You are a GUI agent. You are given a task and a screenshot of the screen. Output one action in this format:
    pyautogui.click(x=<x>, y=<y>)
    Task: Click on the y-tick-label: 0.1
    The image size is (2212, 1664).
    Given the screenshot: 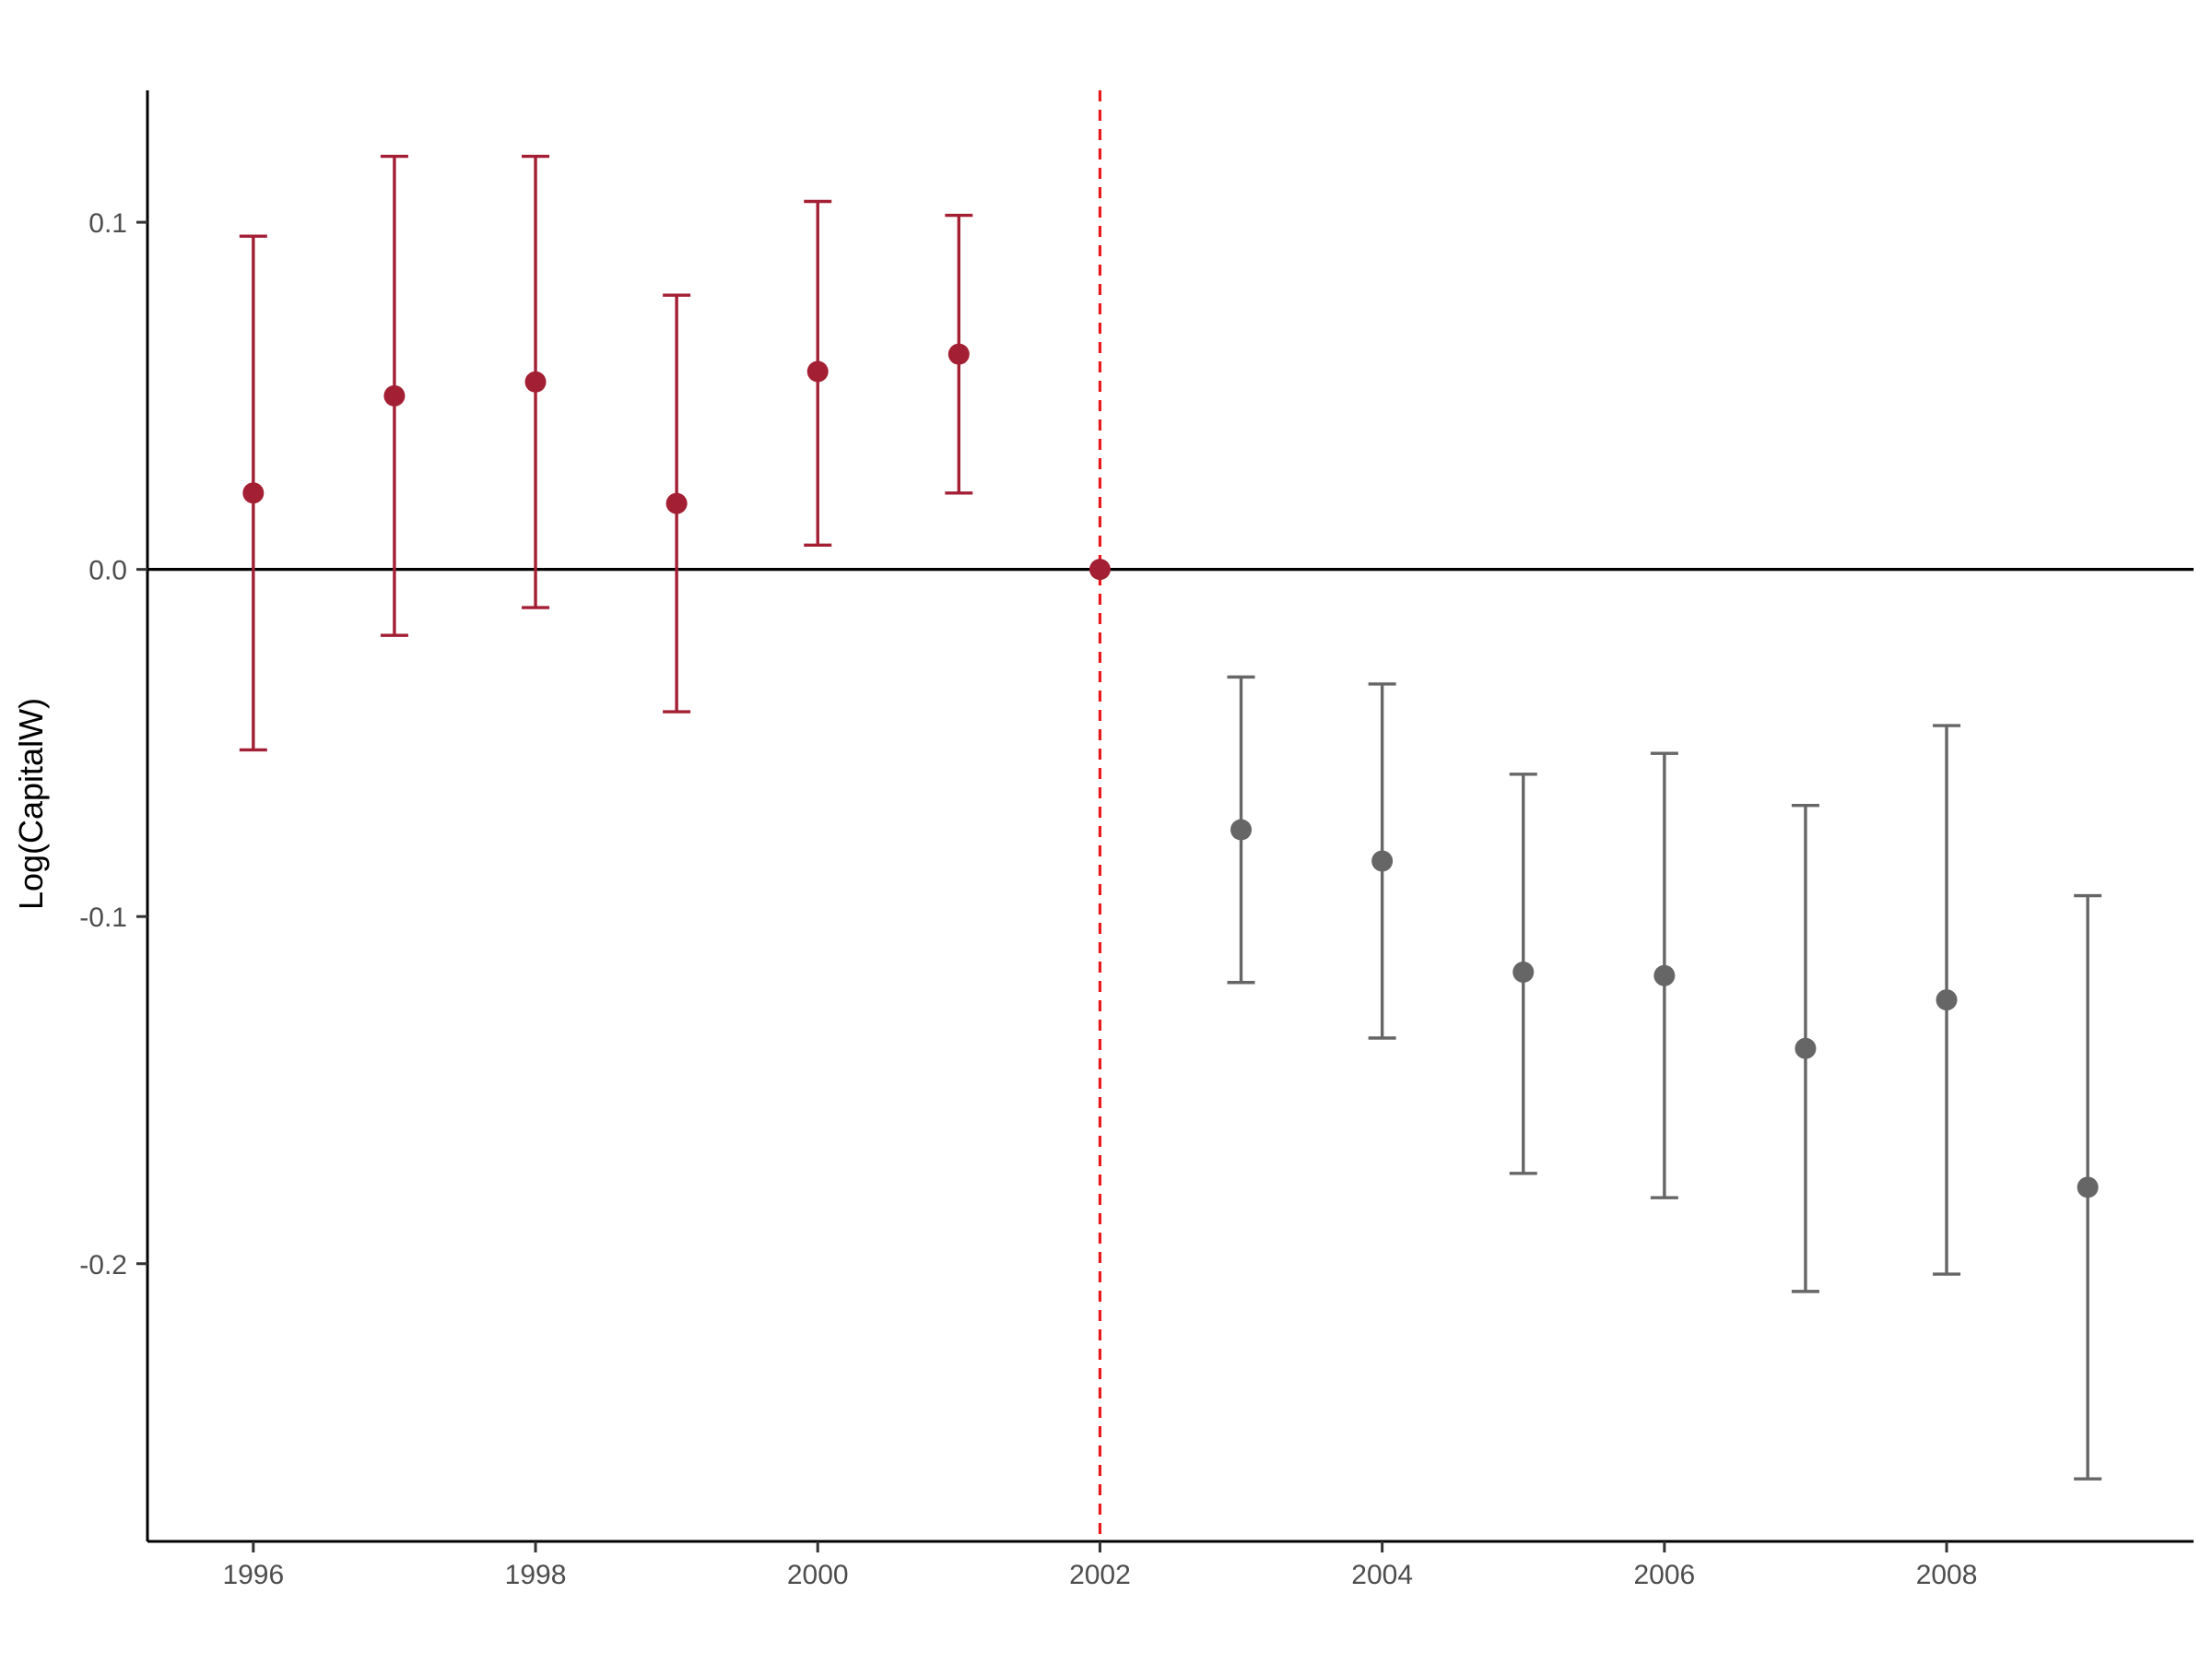 What is the action you would take?
    pyautogui.click(x=107, y=223)
    